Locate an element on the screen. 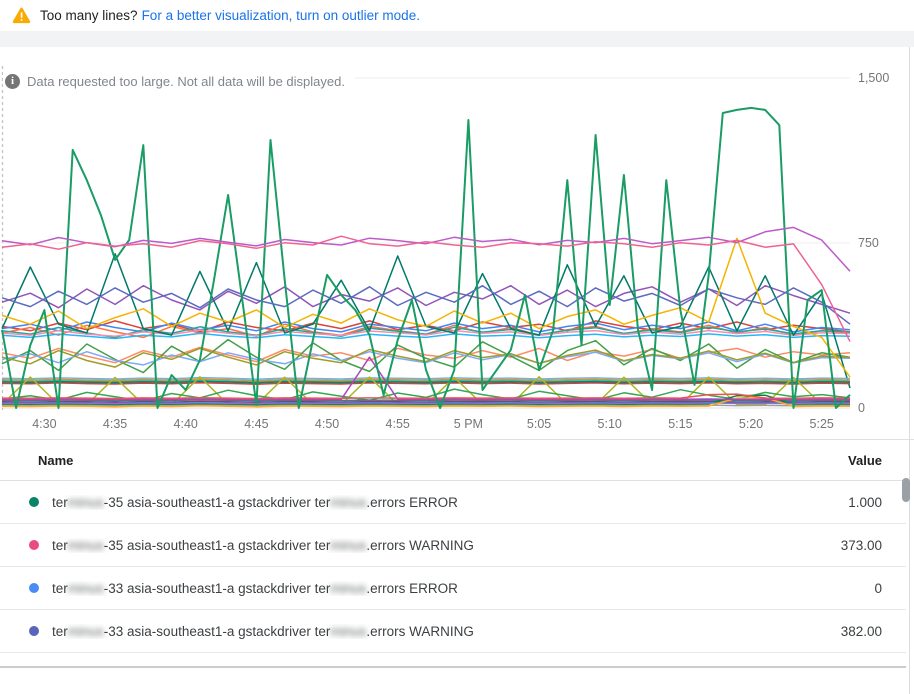 The image size is (914, 694). line-darkgreen-low is located at coordinates (426, 400).